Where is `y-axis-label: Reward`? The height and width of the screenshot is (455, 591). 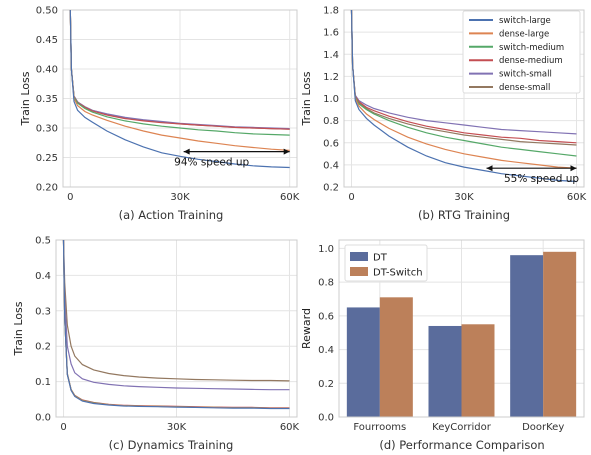
y-axis-label: Reward is located at coordinates (306, 328).